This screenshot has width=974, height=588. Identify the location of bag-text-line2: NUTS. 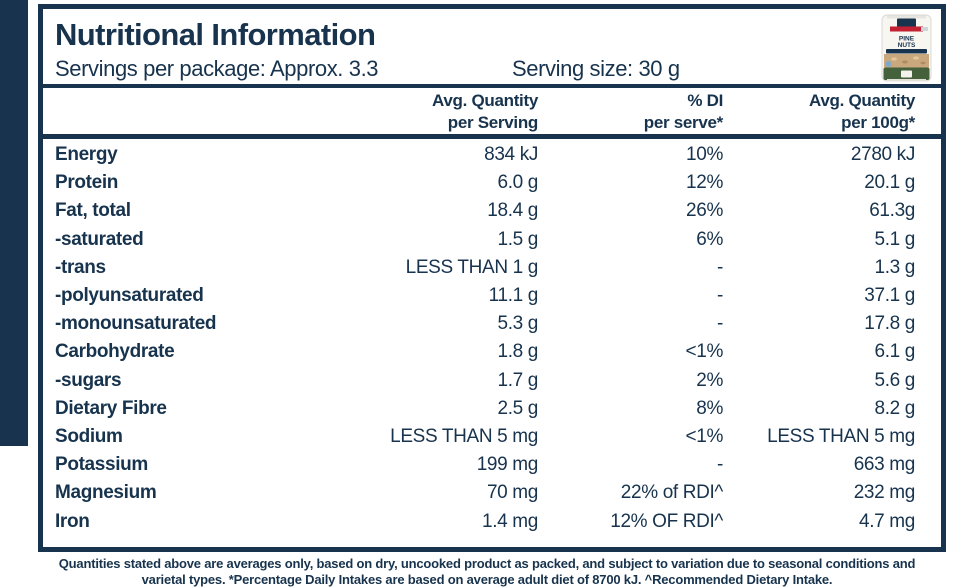
(907, 45).